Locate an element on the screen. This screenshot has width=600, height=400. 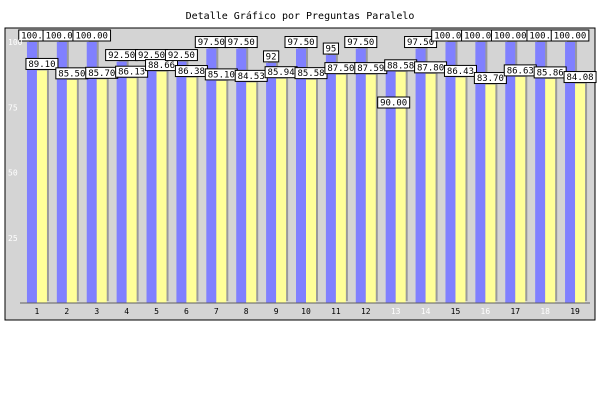
data-label-series-2: 86.13 is located at coordinates (131, 73).